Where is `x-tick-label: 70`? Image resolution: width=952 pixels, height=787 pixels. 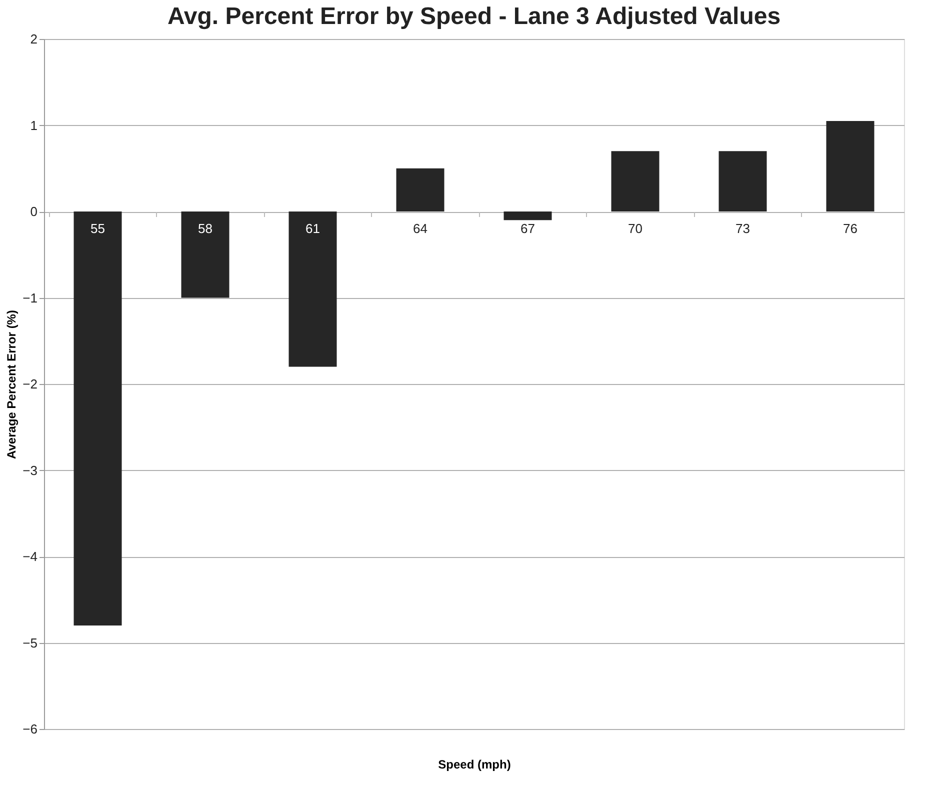 x-tick-label: 70 is located at coordinates (635, 228).